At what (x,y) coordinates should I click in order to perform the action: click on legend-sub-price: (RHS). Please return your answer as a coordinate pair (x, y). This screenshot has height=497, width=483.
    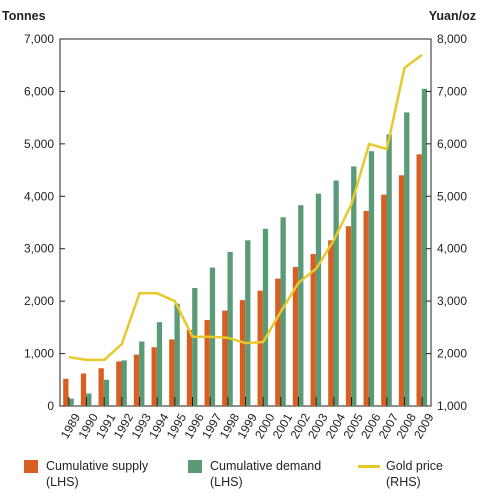
    Looking at the image, I should click on (403, 482).